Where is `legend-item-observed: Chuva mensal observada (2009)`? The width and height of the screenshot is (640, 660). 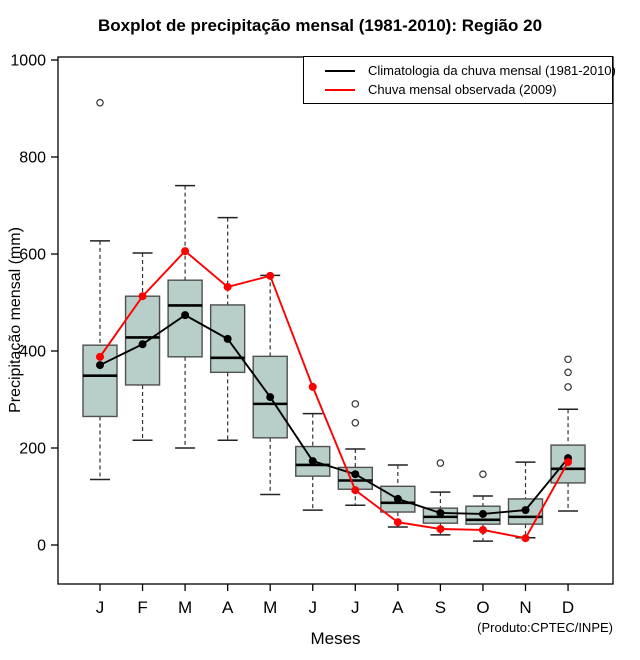 legend-item-observed: Chuva mensal observada (2009) is located at coordinates (458, 89).